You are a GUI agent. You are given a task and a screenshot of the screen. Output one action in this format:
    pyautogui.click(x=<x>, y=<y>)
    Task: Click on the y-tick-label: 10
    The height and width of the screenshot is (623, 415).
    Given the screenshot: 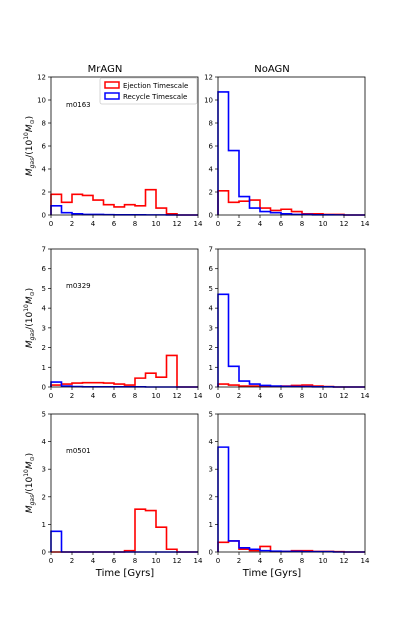 What is the action you would take?
    pyautogui.click(x=41, y=101)
    